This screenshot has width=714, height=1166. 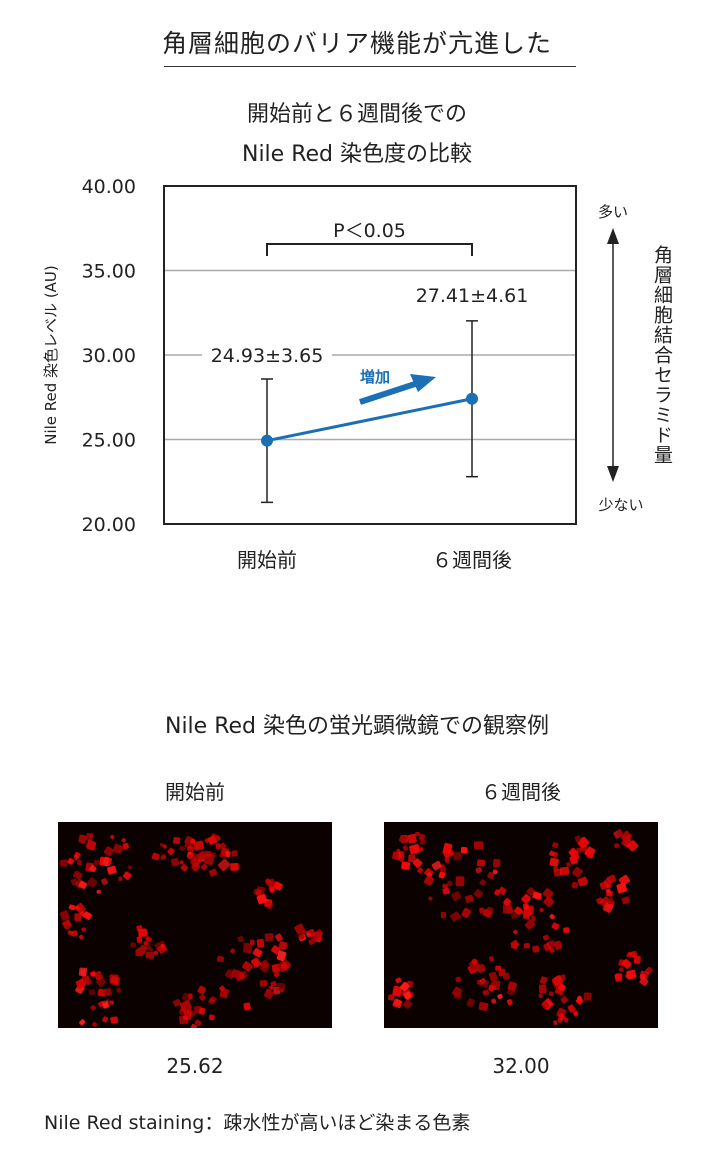 I want to click on value-label: 27.41±4.61, so click(x=472, y=296).